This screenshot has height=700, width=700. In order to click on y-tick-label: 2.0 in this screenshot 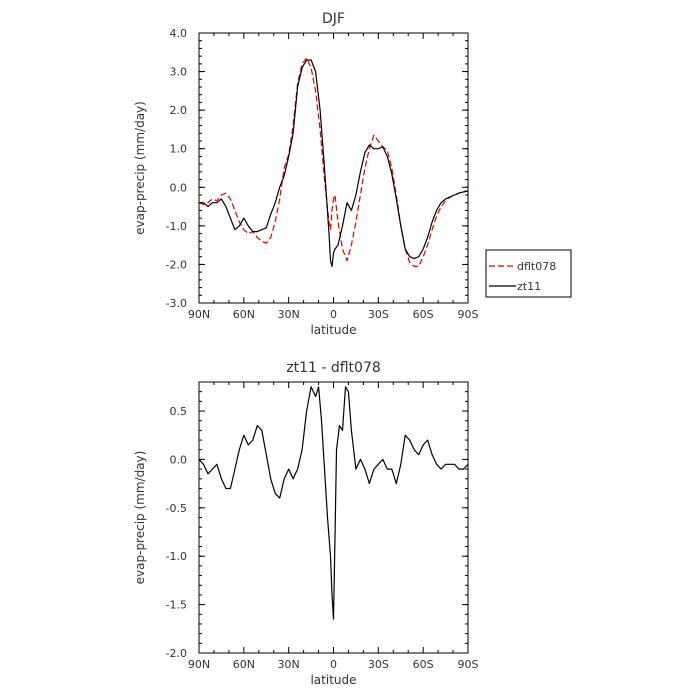, I will do `click(179, 110)`.